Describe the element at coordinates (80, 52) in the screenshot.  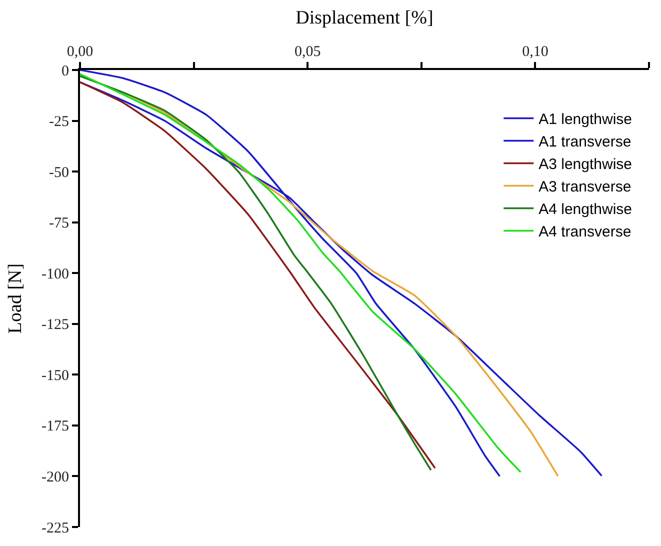
I see `x-tick-label: 0,00` at that location.